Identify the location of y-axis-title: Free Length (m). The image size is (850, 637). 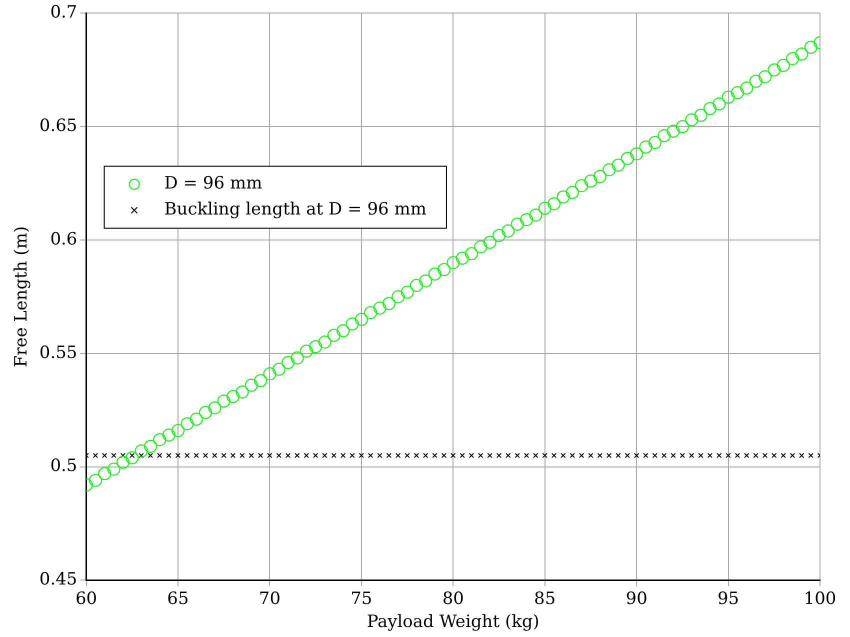
(22, 297).